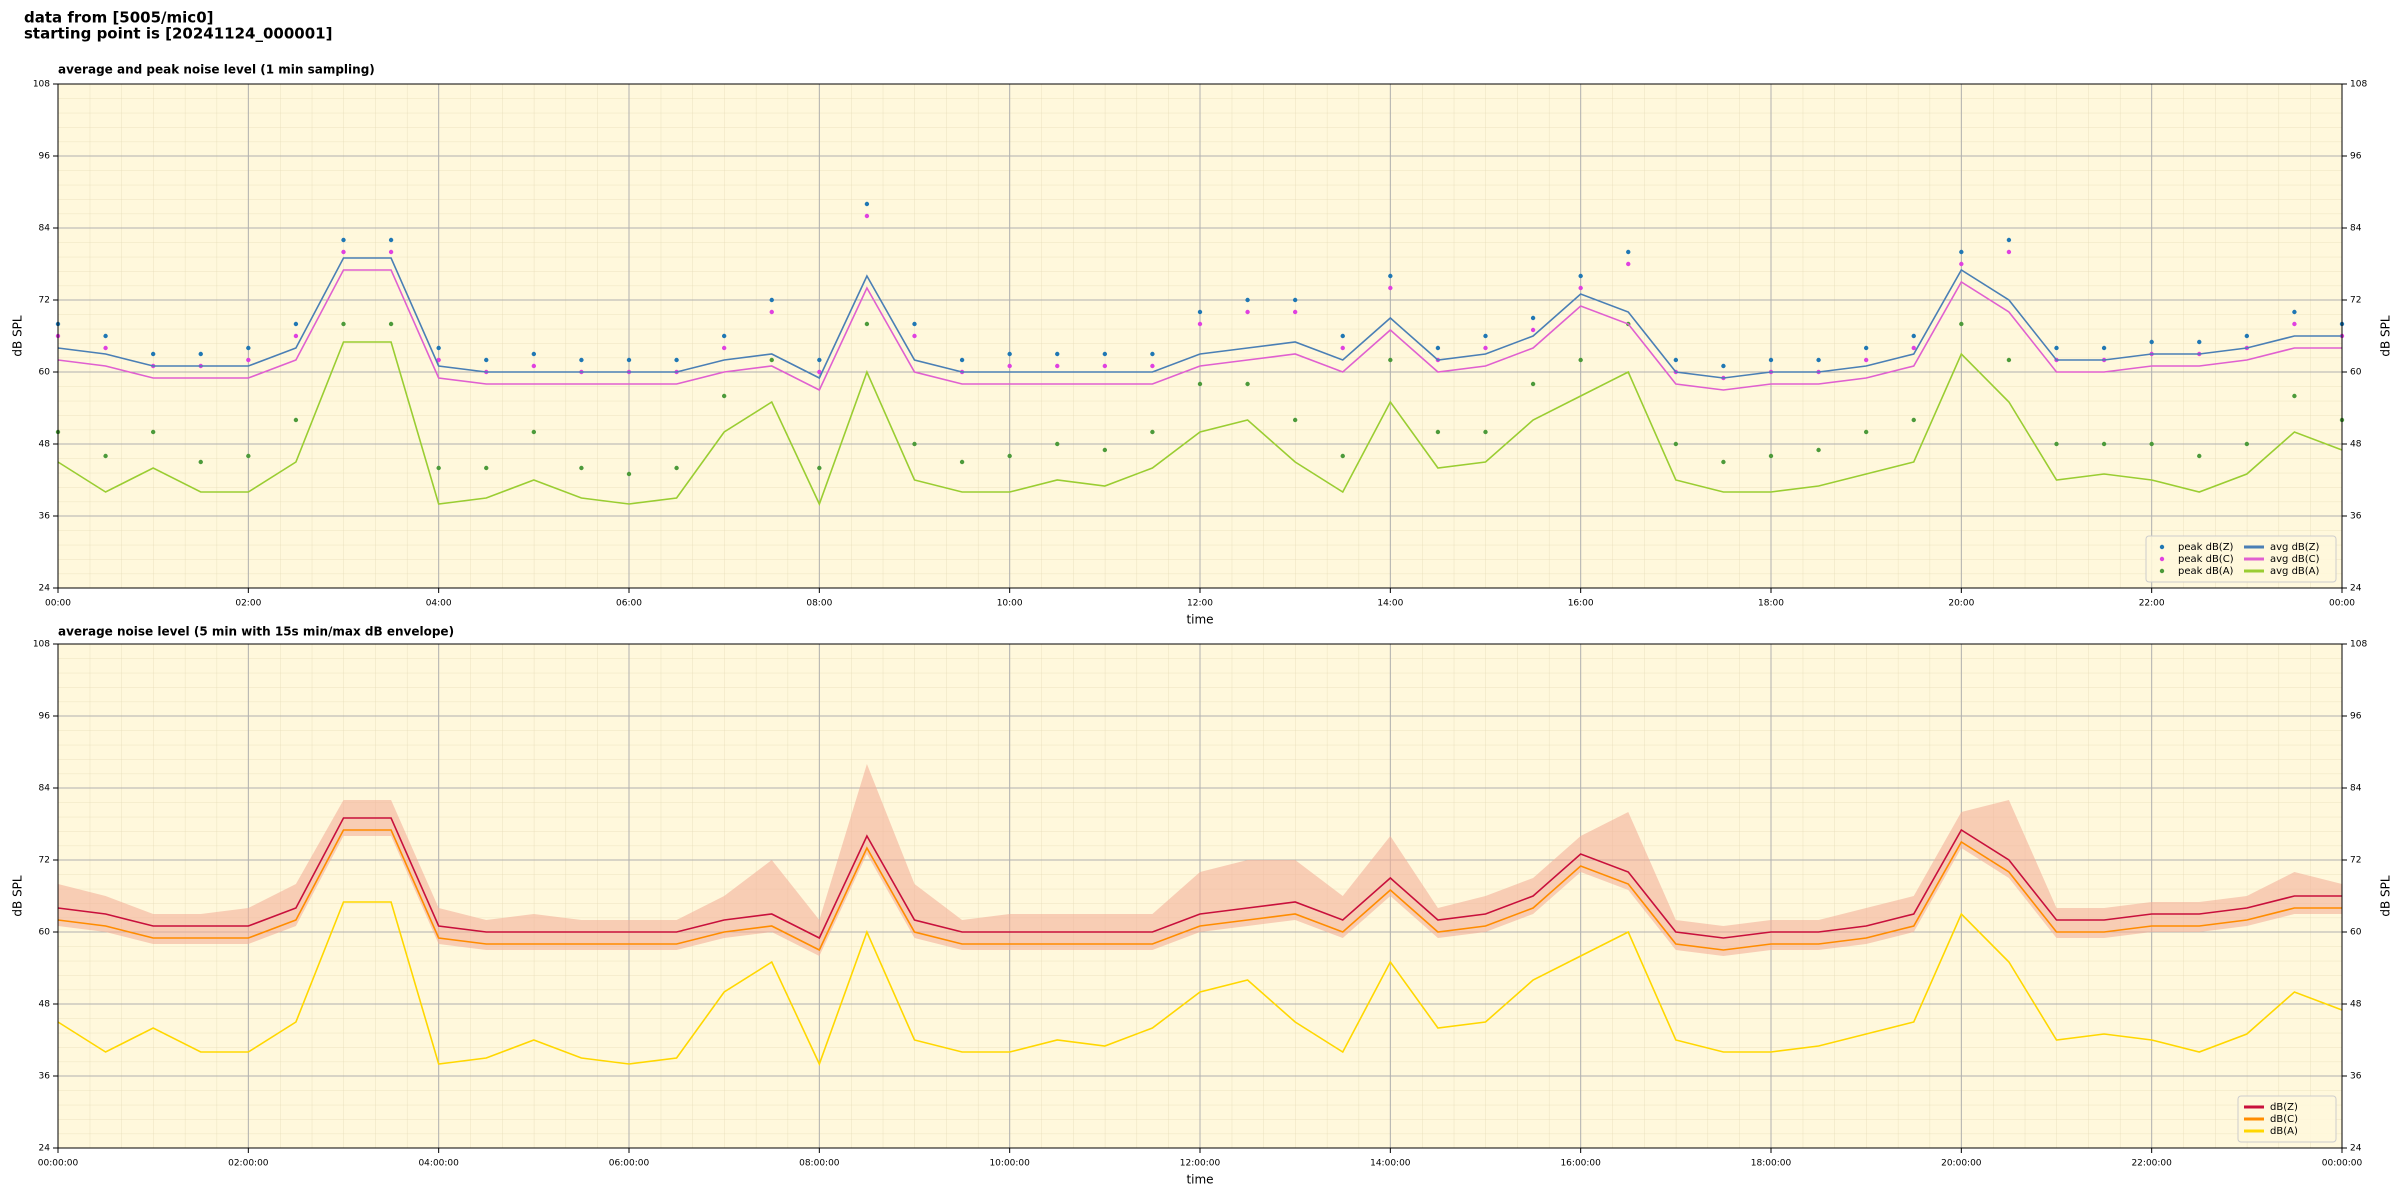  What do you see at coordinates (1390, 1164) in the screenshot?
I see `x-tick-label: 14:00:00` at bounding box center [1390, 1164].